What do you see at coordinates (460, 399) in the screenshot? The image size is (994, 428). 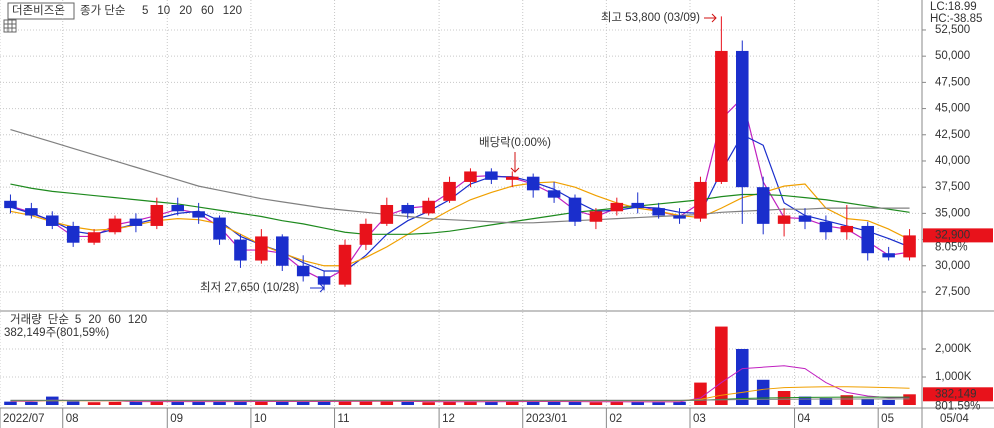 I see `ma-line` at bounding box center [460, 399].